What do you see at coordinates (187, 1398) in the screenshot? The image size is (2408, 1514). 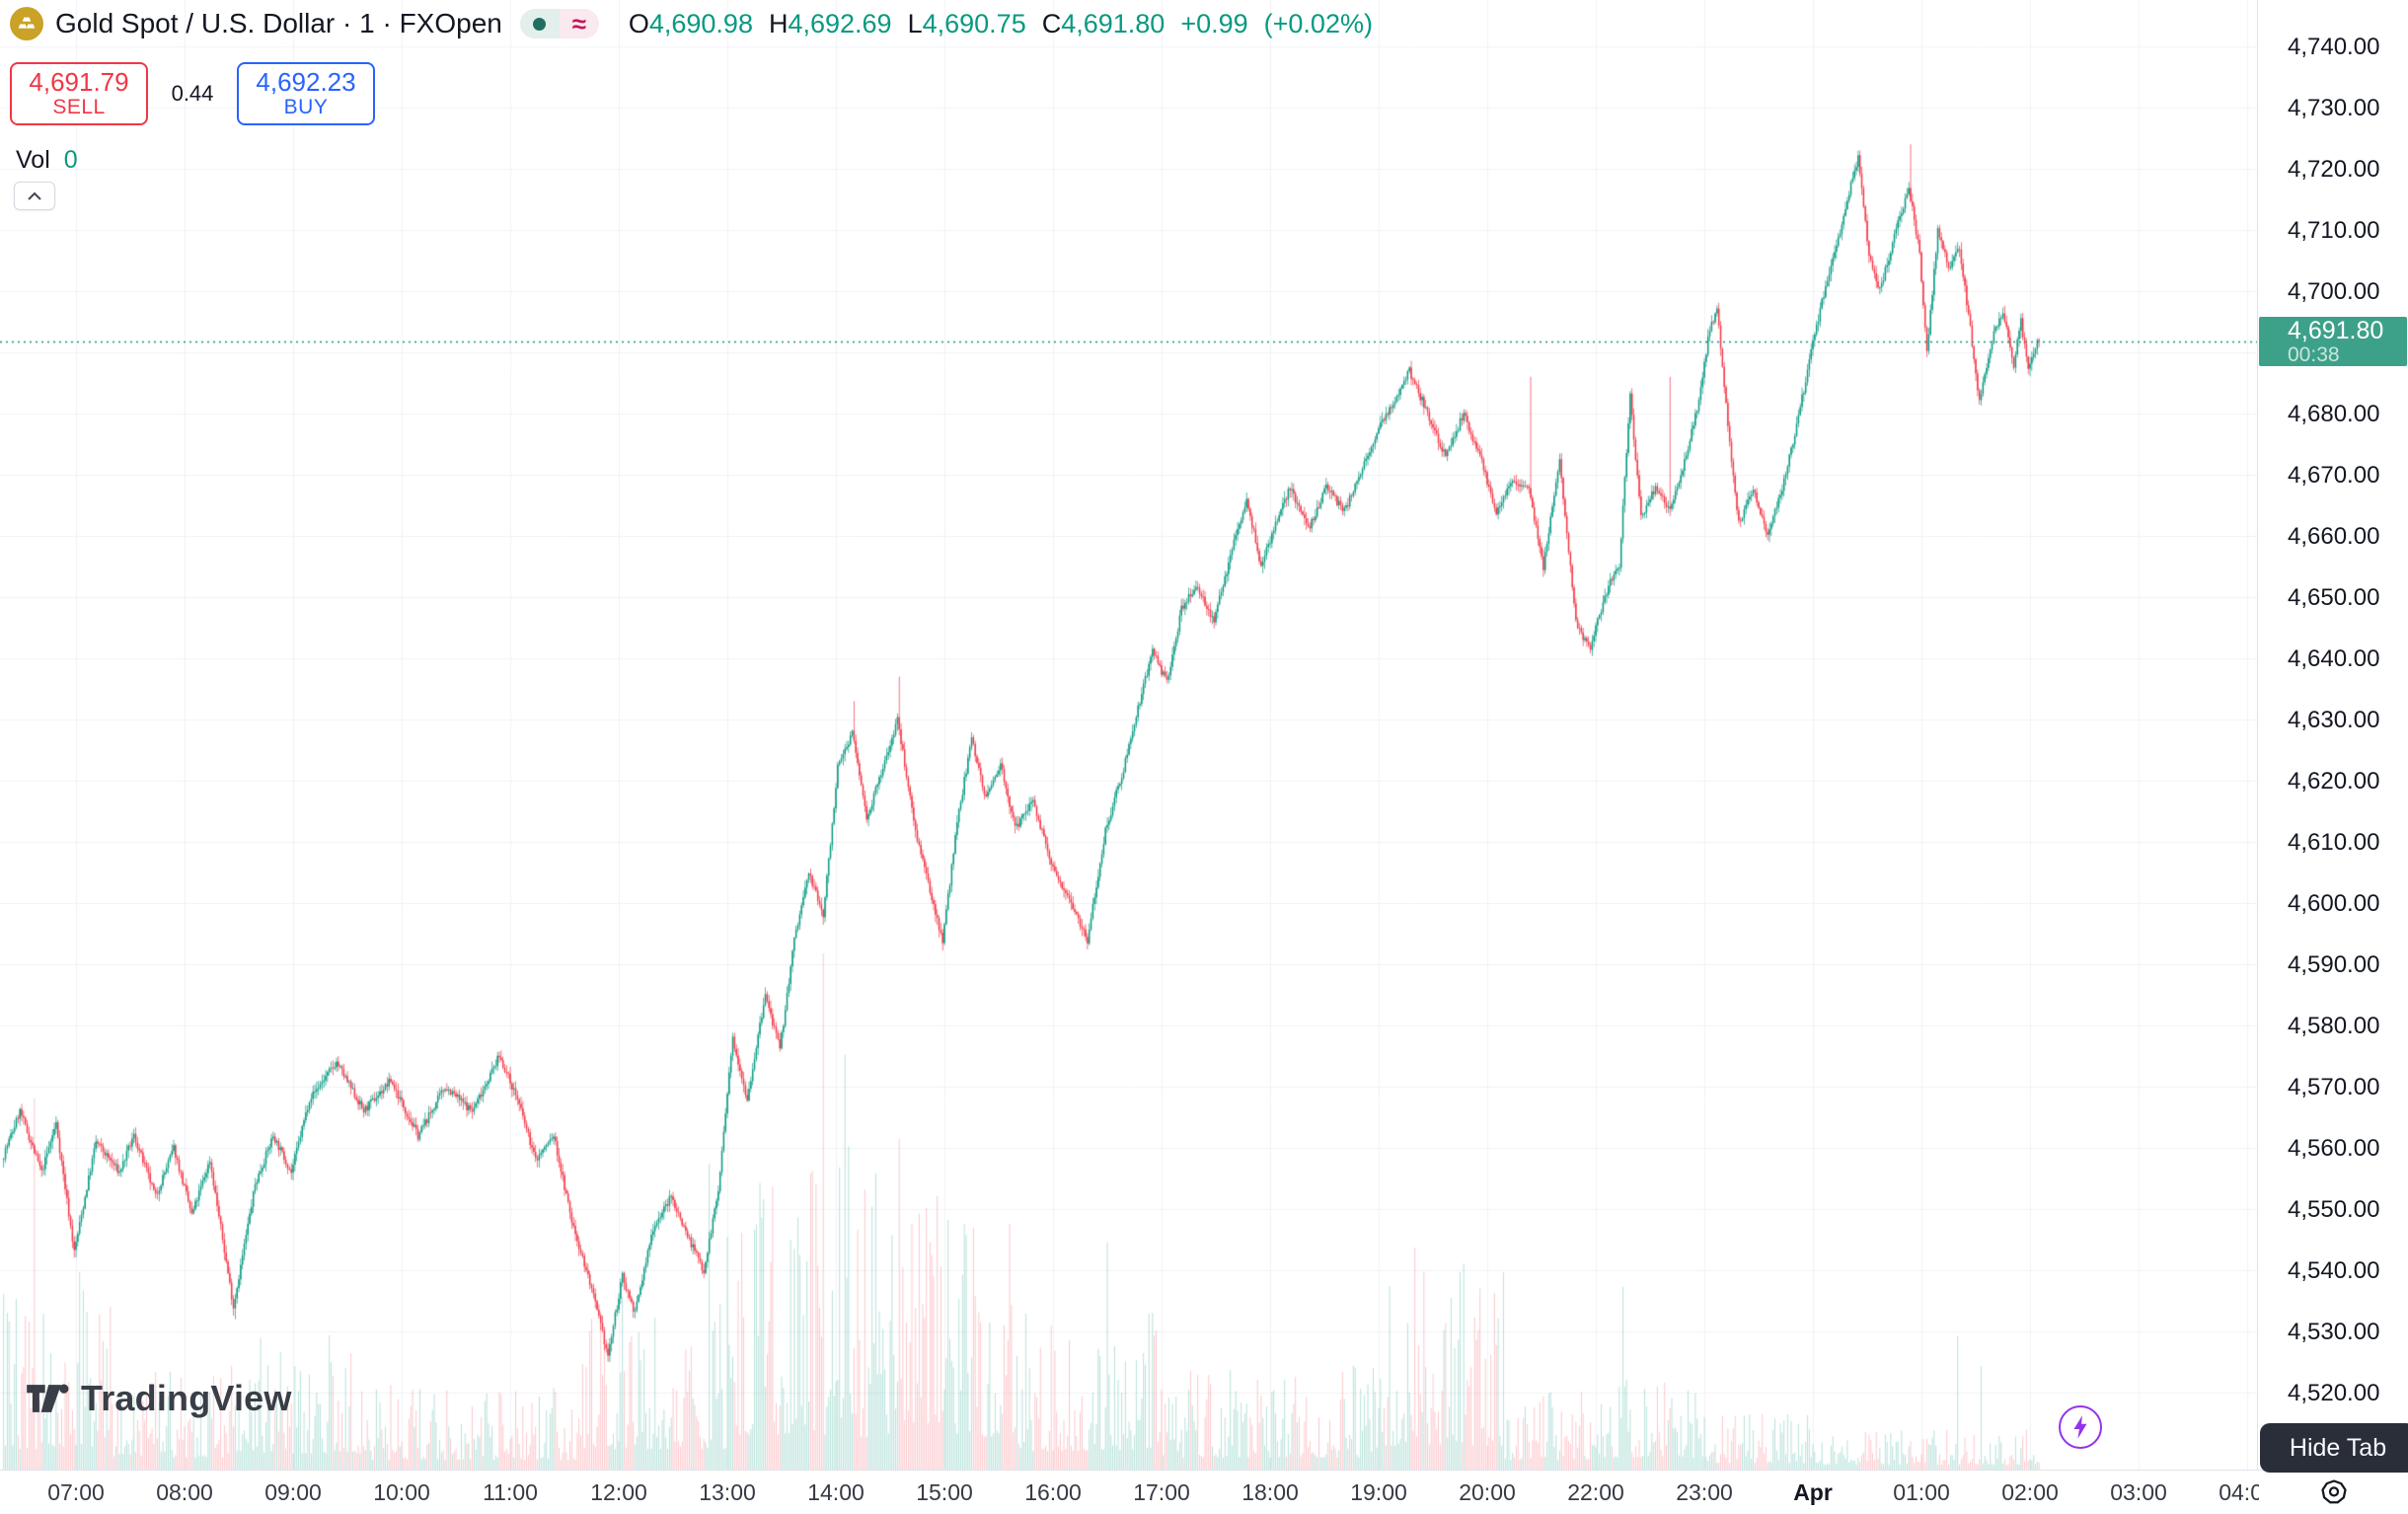 I see `tradingview-logo-text: TradingView` at bounding box center [187, 1398].